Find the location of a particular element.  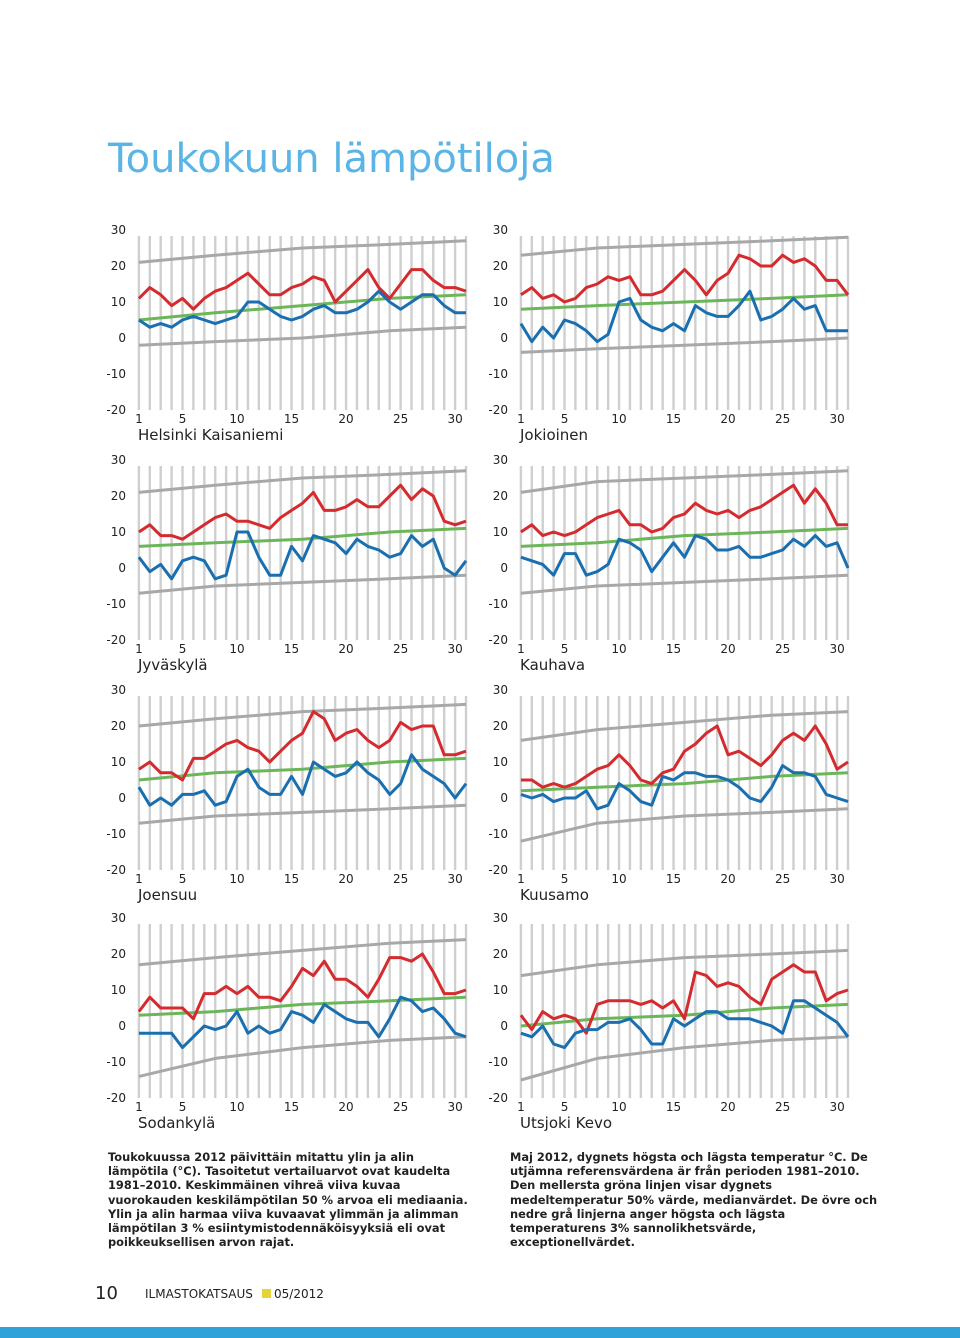

station-name: Kuusamo is located at coordinates (554, 895).